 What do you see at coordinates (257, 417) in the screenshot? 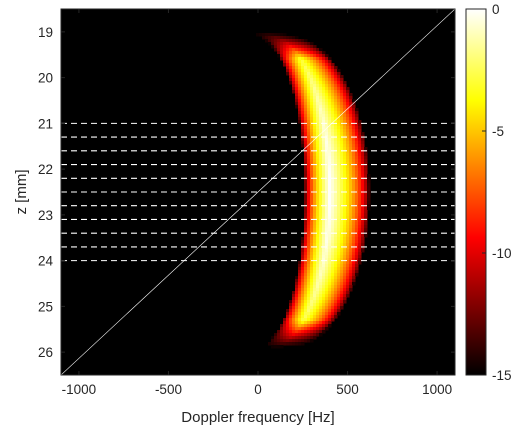
I see `x-axis-label: Doppler frequency [Hz]` at bounding box center [257, 417].